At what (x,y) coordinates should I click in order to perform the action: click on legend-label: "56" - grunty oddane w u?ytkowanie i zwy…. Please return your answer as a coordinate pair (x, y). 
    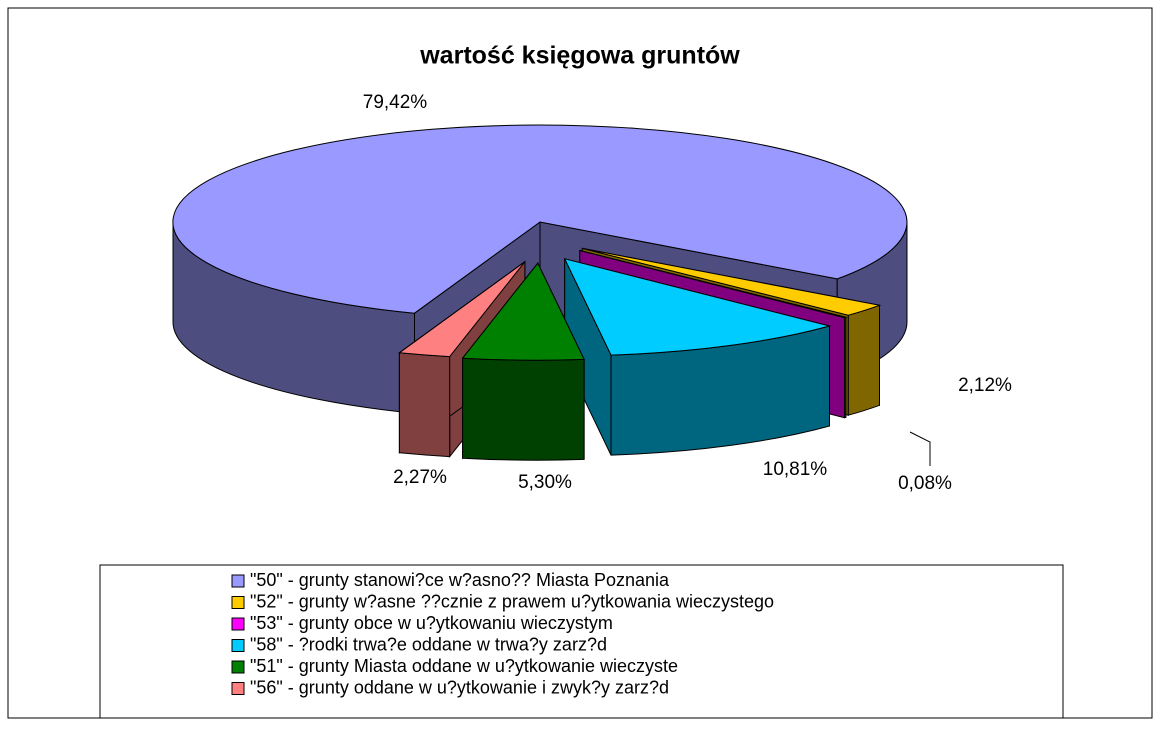
    Looking at the image, I should click on (459, 687).